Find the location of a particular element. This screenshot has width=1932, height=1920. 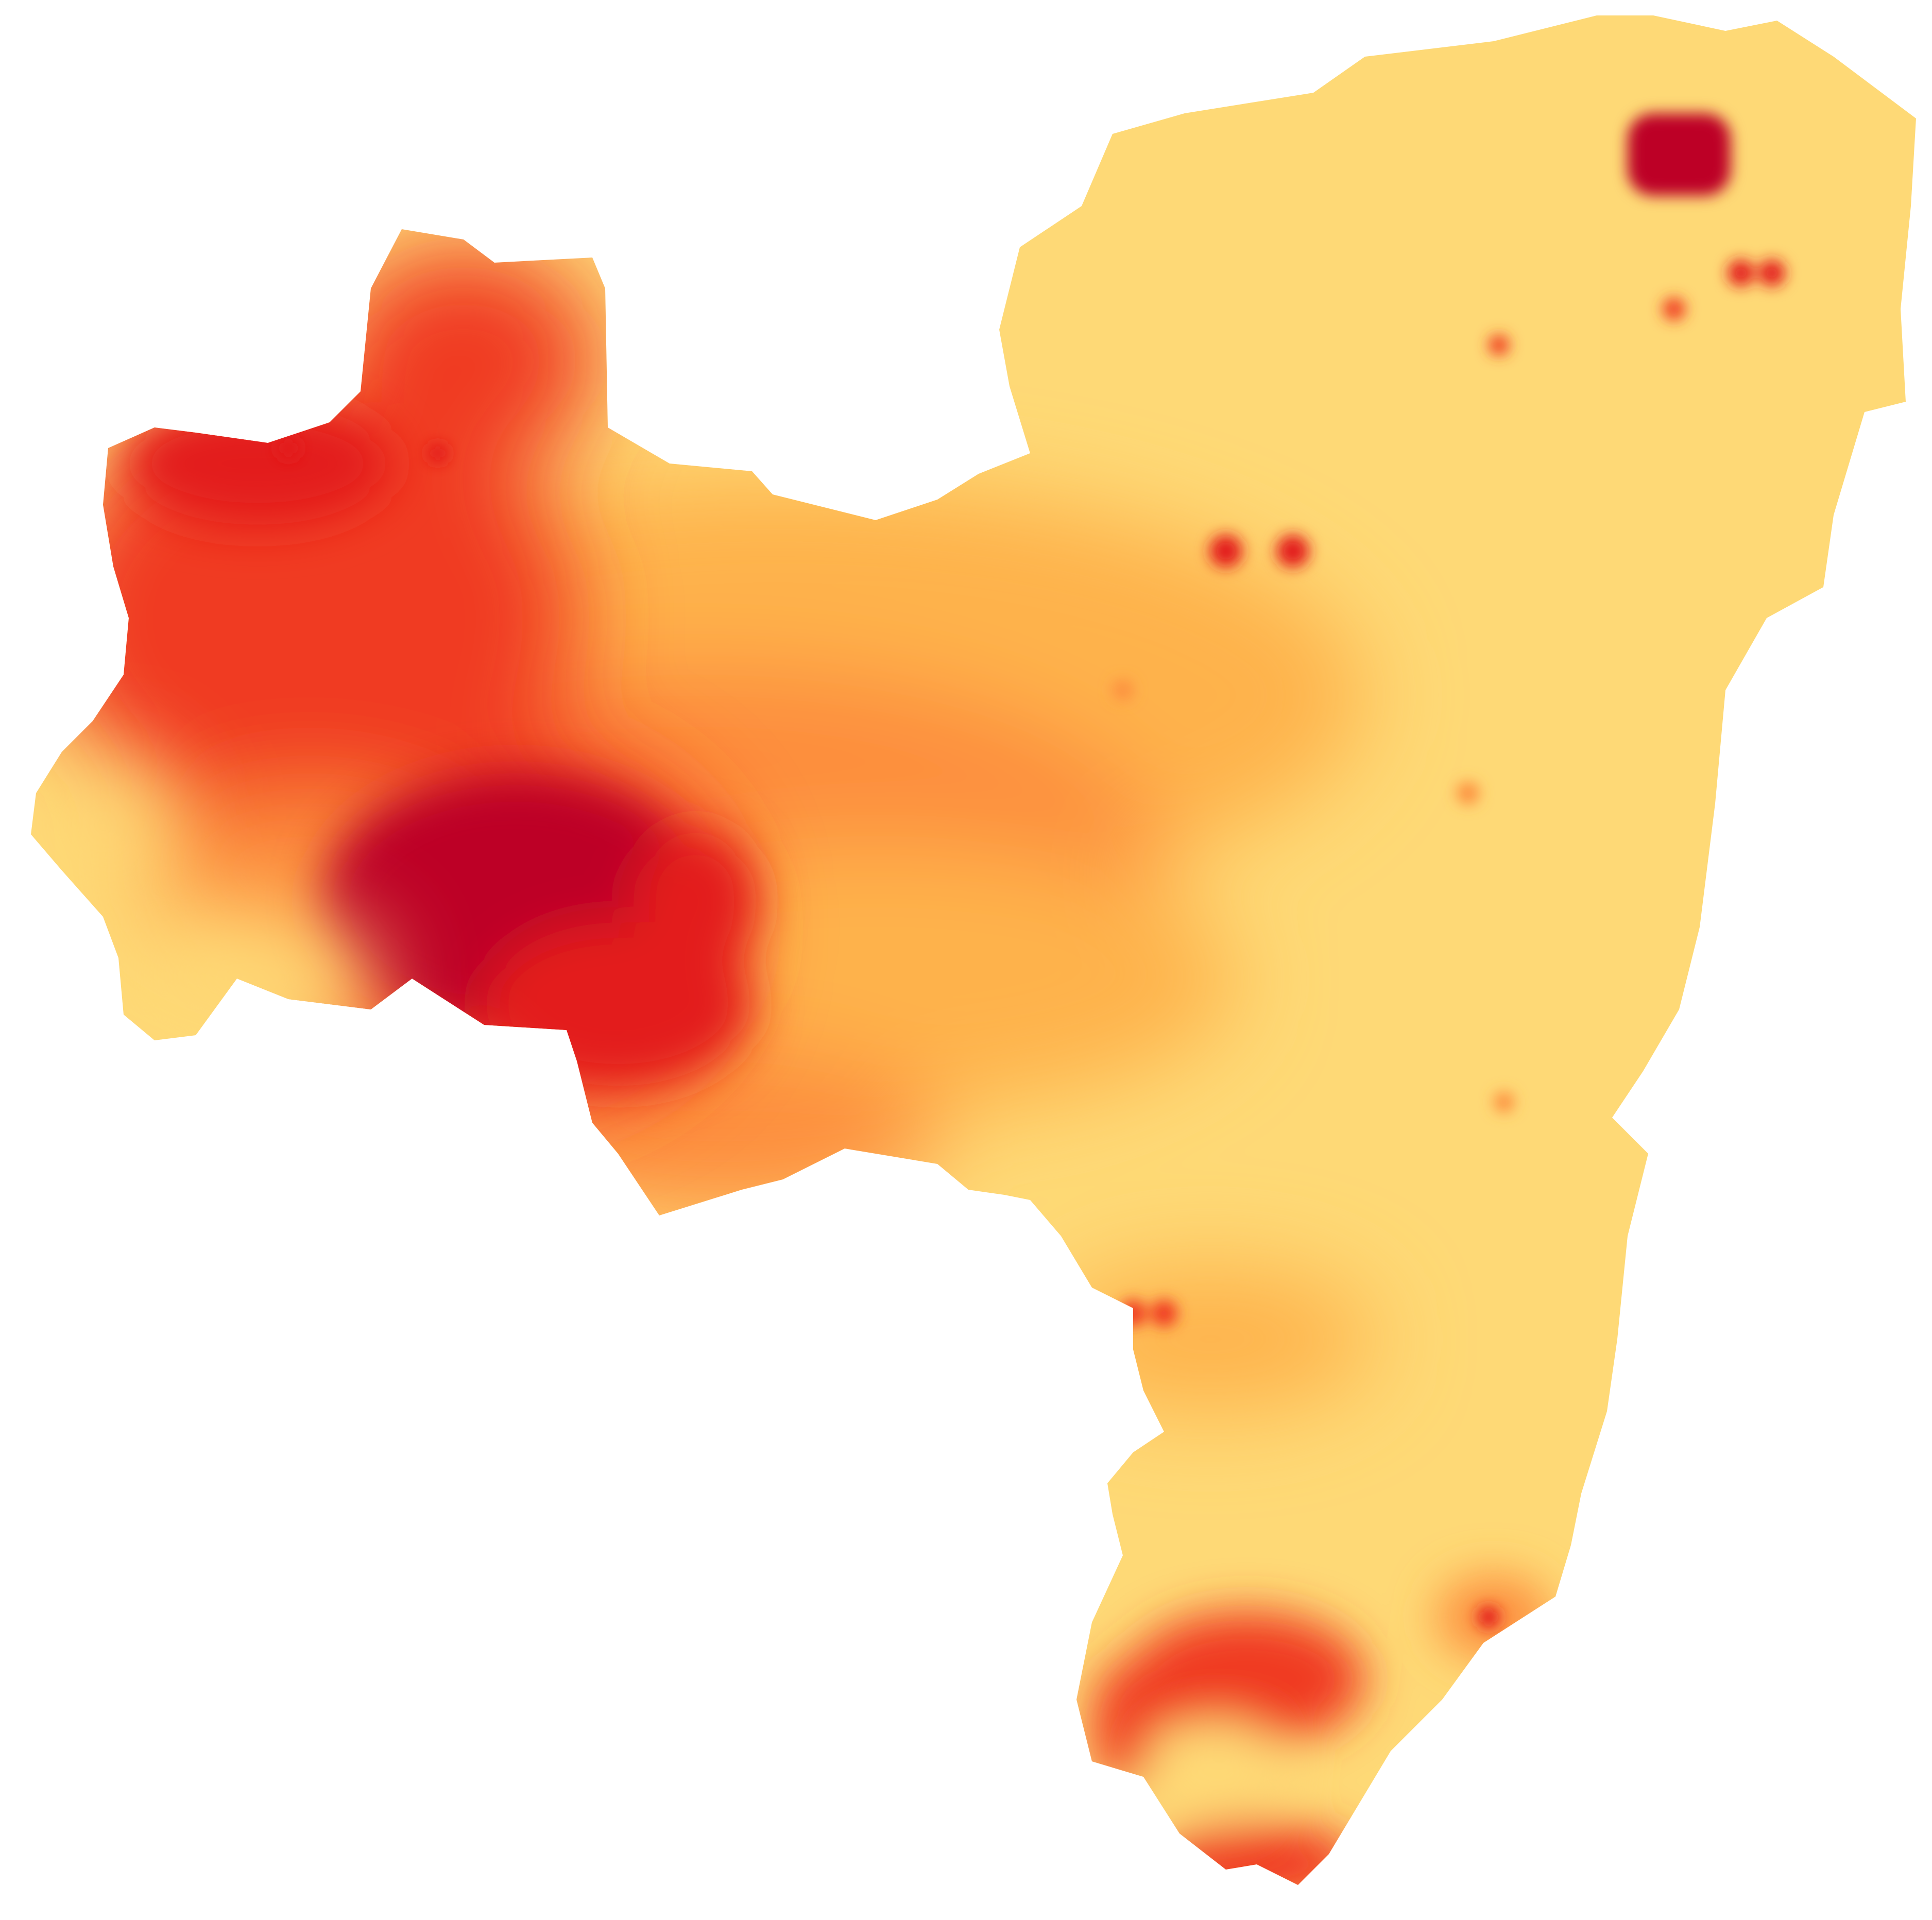

heat-south is located at coordinates (1321, 1730).